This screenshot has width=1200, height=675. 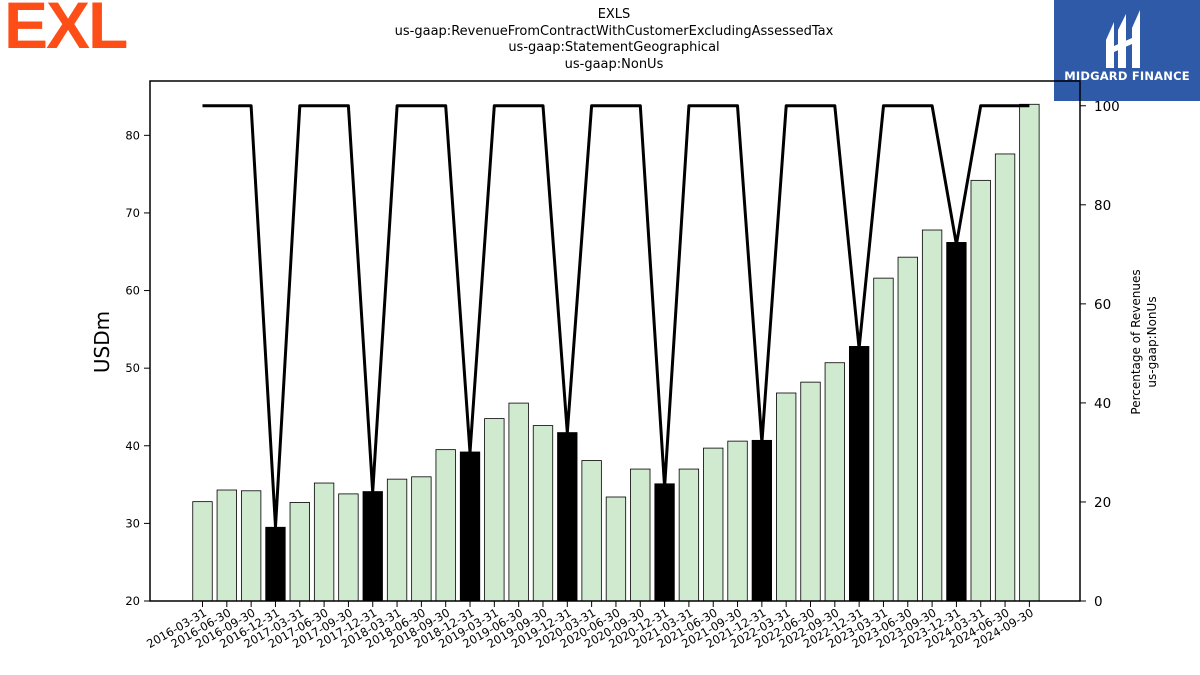 What do you see at coordinates (1102, 404) in the screenshot?
I see `y2-tick-label-40: 40` at bounding box center [1102, 404].